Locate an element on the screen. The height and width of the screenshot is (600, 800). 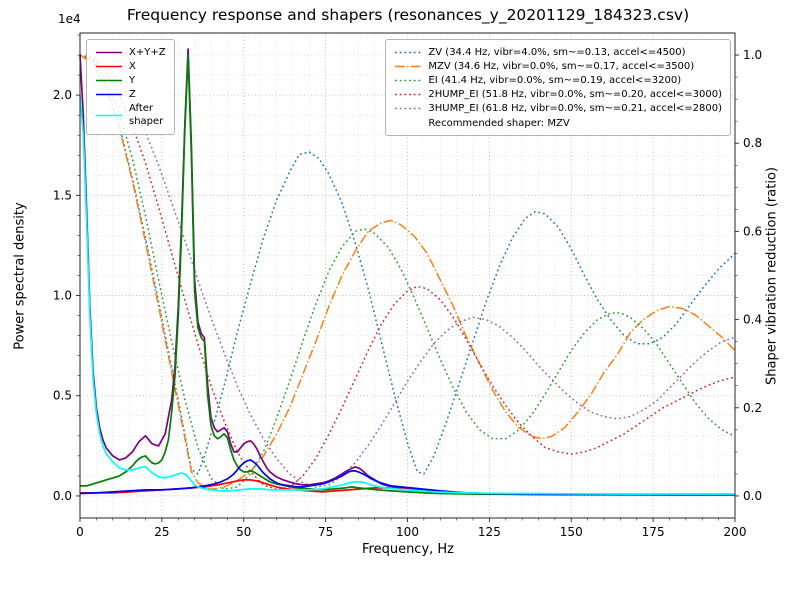
y-axis-label-right: Shaper vibration reduction (ratio) is located at coordinates (772, 276).